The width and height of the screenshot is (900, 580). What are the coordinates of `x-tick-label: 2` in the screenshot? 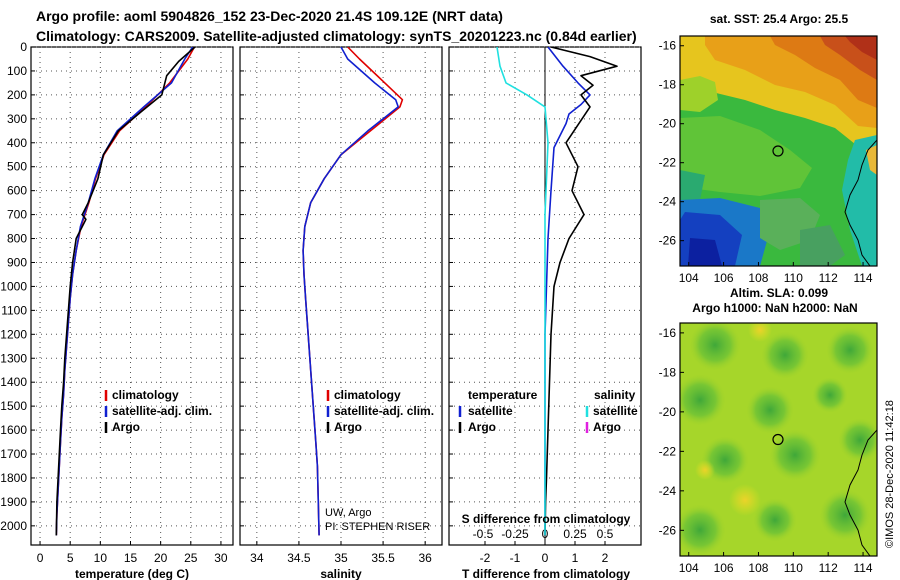 It's located at (605, 558).